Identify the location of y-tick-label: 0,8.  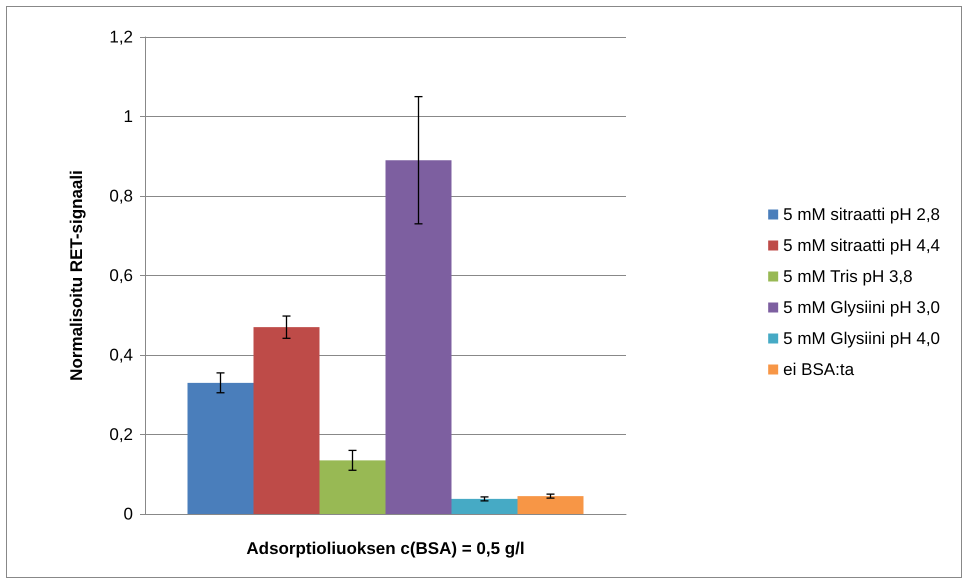
(121, 196).